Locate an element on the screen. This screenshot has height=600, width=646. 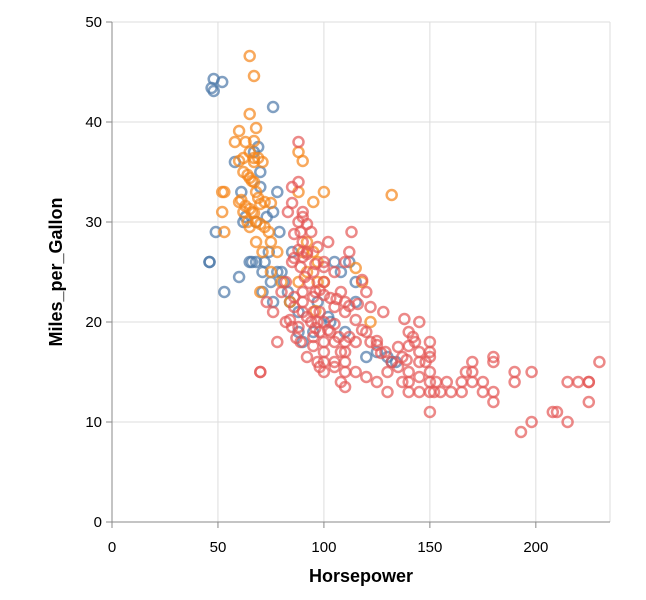
y-tick-label: 20 is located at coordinates (93, 322).